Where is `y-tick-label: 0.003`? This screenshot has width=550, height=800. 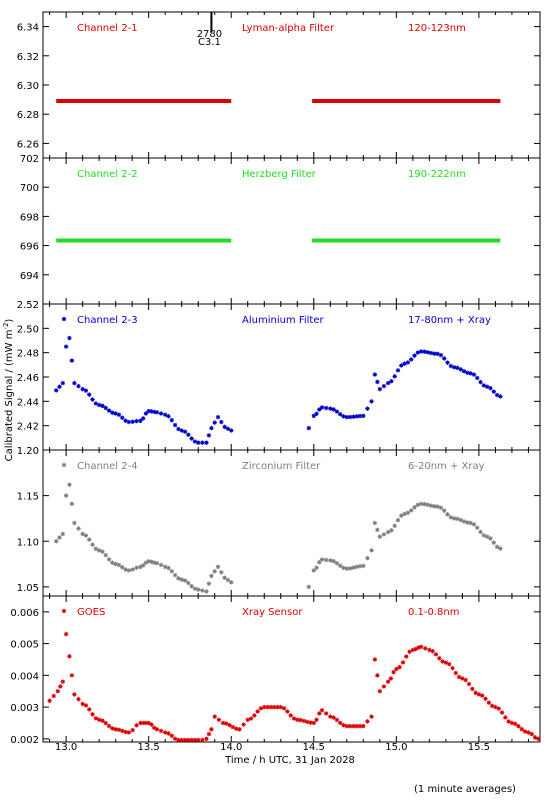 y-tick-label: 0.003 is located at coordinates (24, 708).